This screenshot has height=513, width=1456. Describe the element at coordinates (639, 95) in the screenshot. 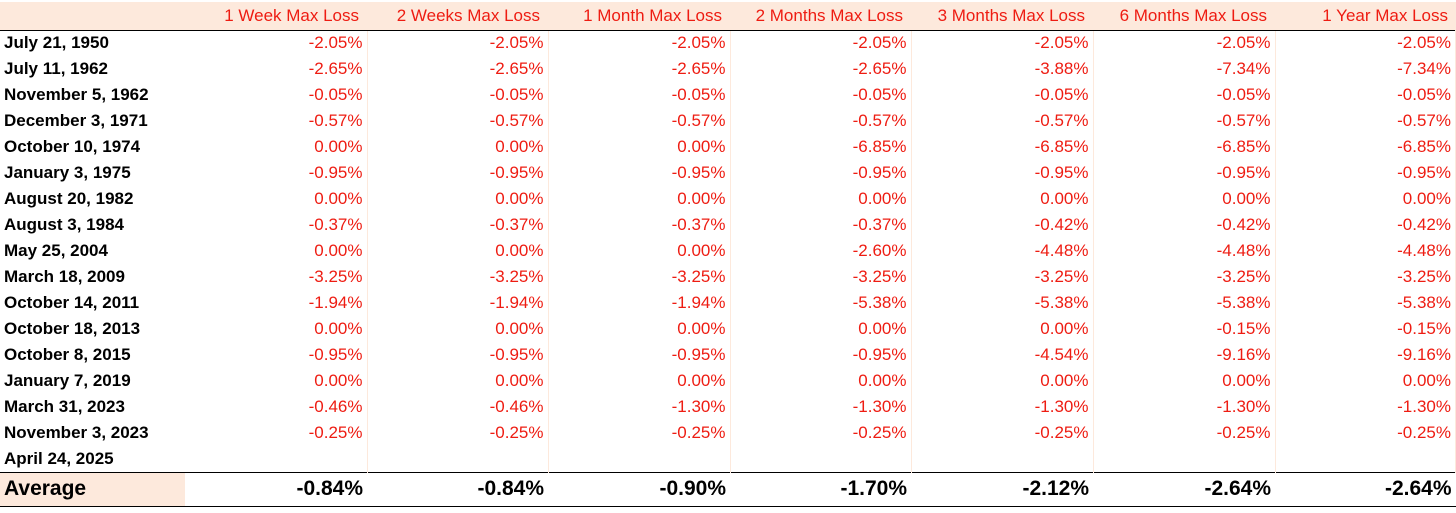

I see `cell-1-month: -0.05%` at that location.